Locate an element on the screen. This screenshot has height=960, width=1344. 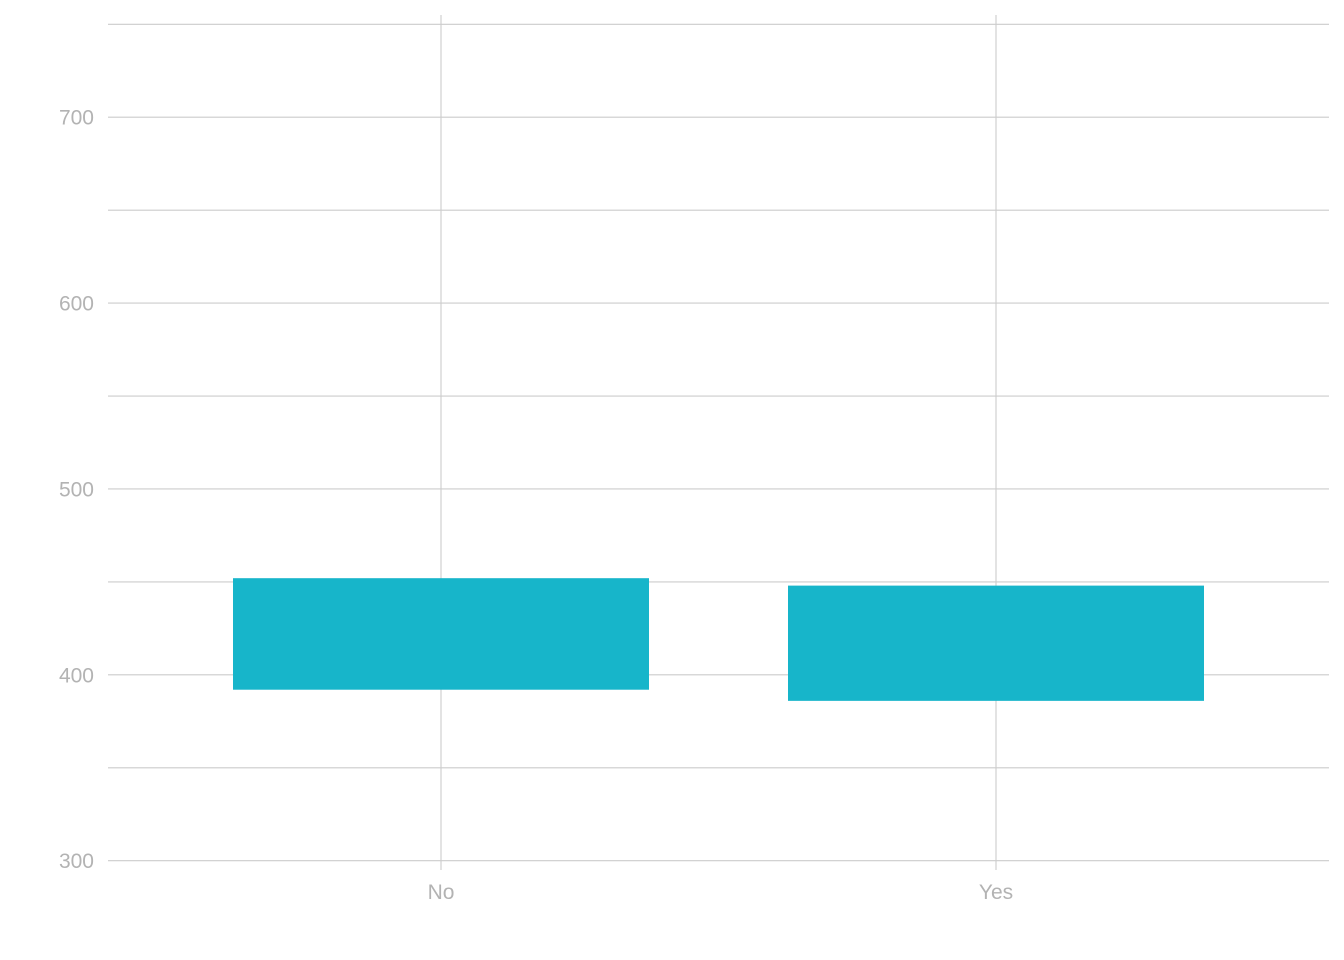
x-tick-label-no: No is located at coordinates (441, 892).